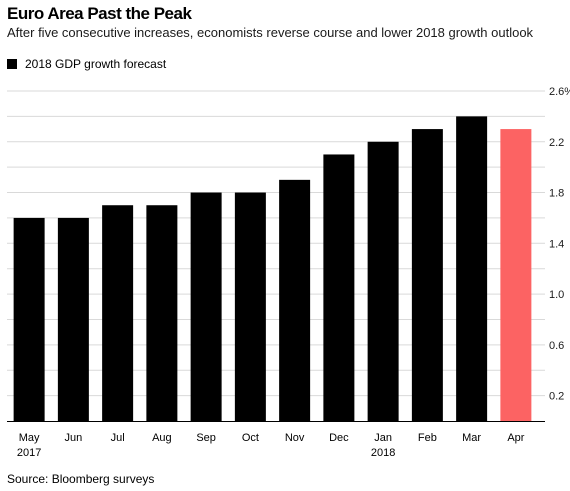 This screenshot has width=570, height=491. I want to click on x-tick-label: Aug, so click(162, 438).